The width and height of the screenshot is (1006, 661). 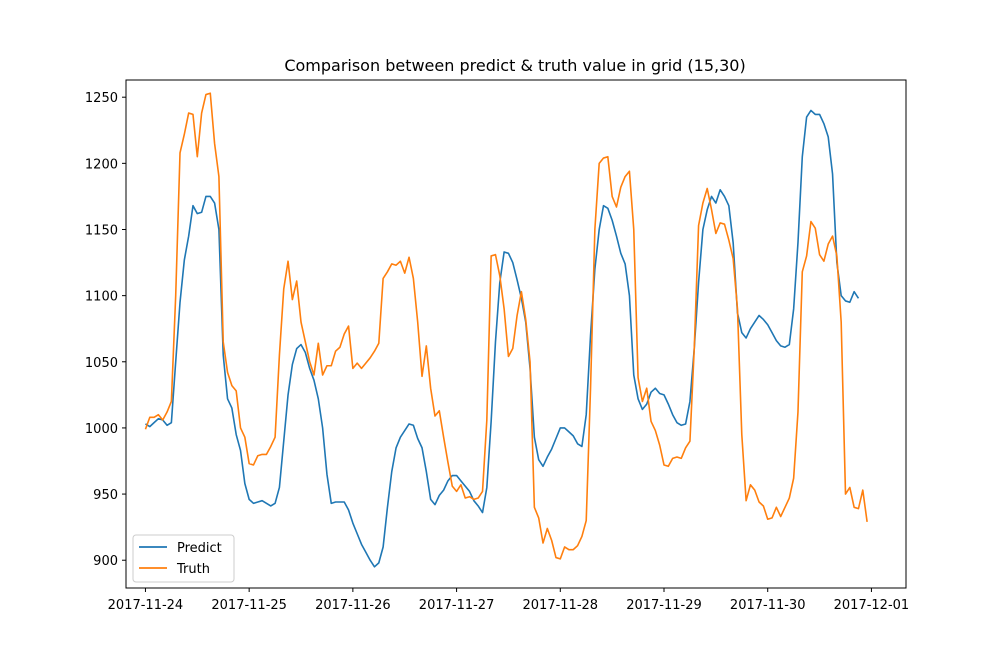 I want to click on x-tick-label: 2017-11-24, so click(x=146, y=605).